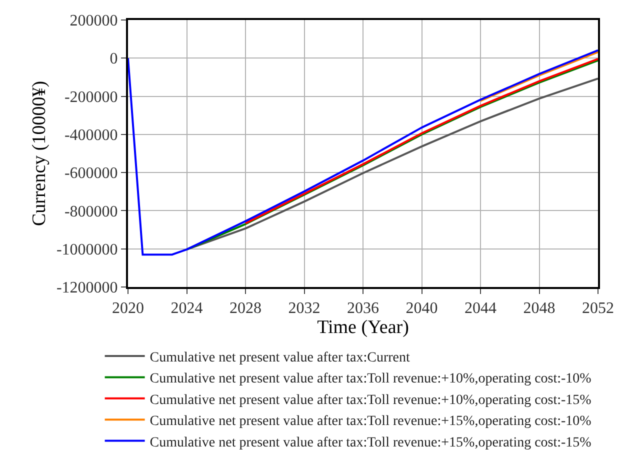 Image resolution: width=628 pixels, height=468 pixels. I want to click on y-tick-label: -200000, so click(91, 97).